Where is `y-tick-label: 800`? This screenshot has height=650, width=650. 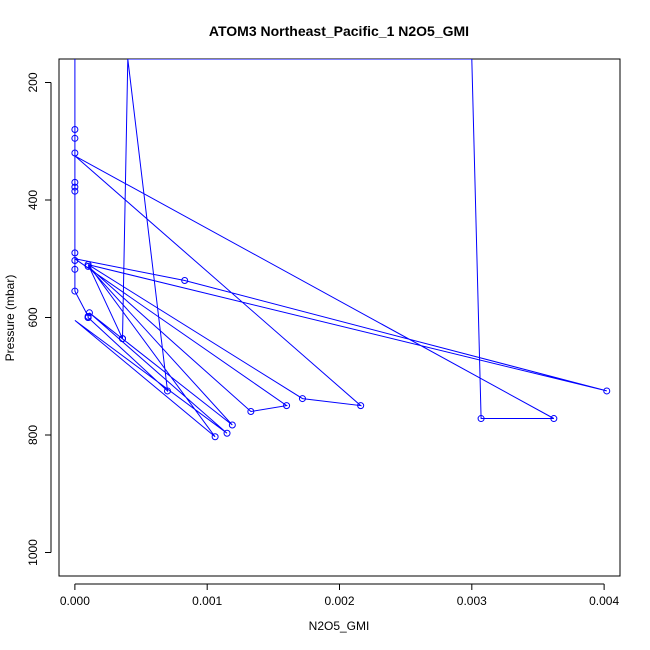
y-tick-label: 800 is located at coordinates (33, 435).